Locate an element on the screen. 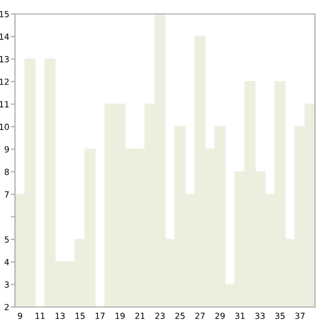 The width and height of the screenshot is (326, 321). x-tick-label: 31 is located at coordinates (240, 316).